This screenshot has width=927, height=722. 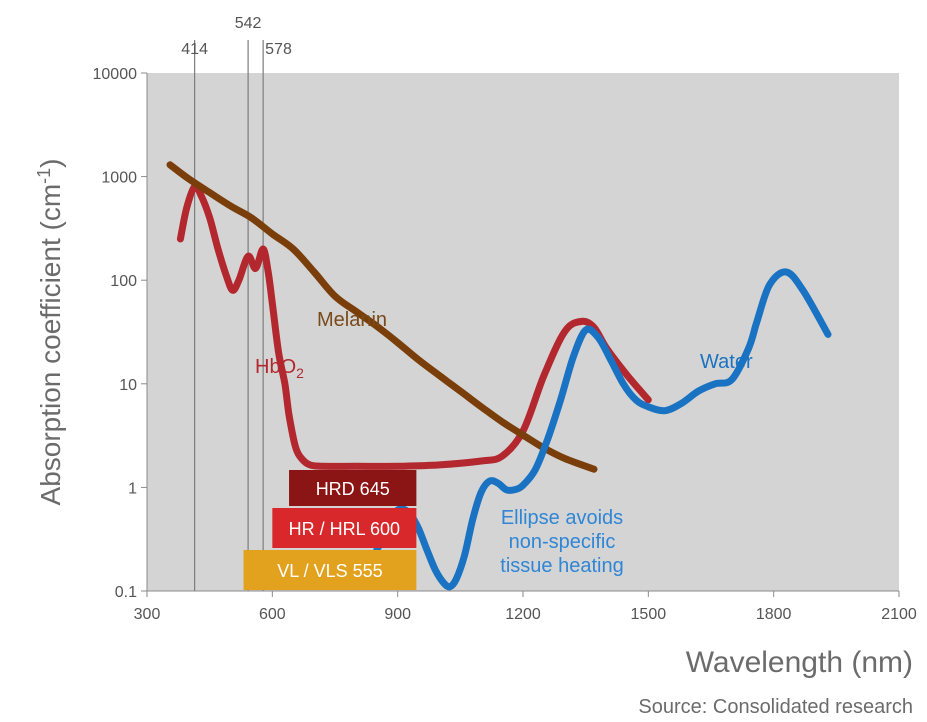 What do you see at coordinates (352, 320) in the screenshot?
I see `series-label-melanin: Melanin` at bounding box center [352, 320].